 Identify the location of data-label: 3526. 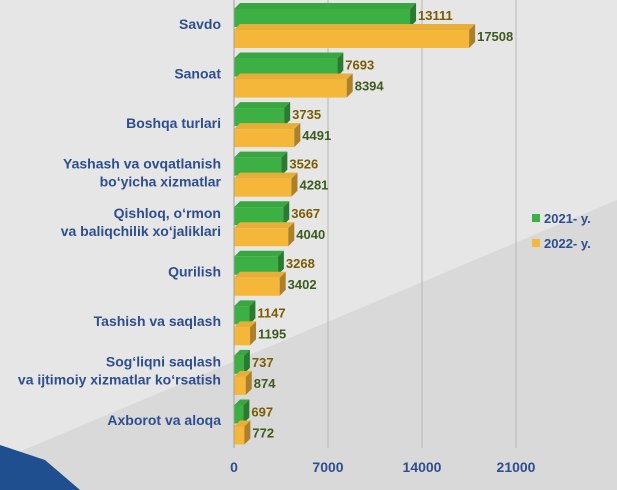
(303, 164).